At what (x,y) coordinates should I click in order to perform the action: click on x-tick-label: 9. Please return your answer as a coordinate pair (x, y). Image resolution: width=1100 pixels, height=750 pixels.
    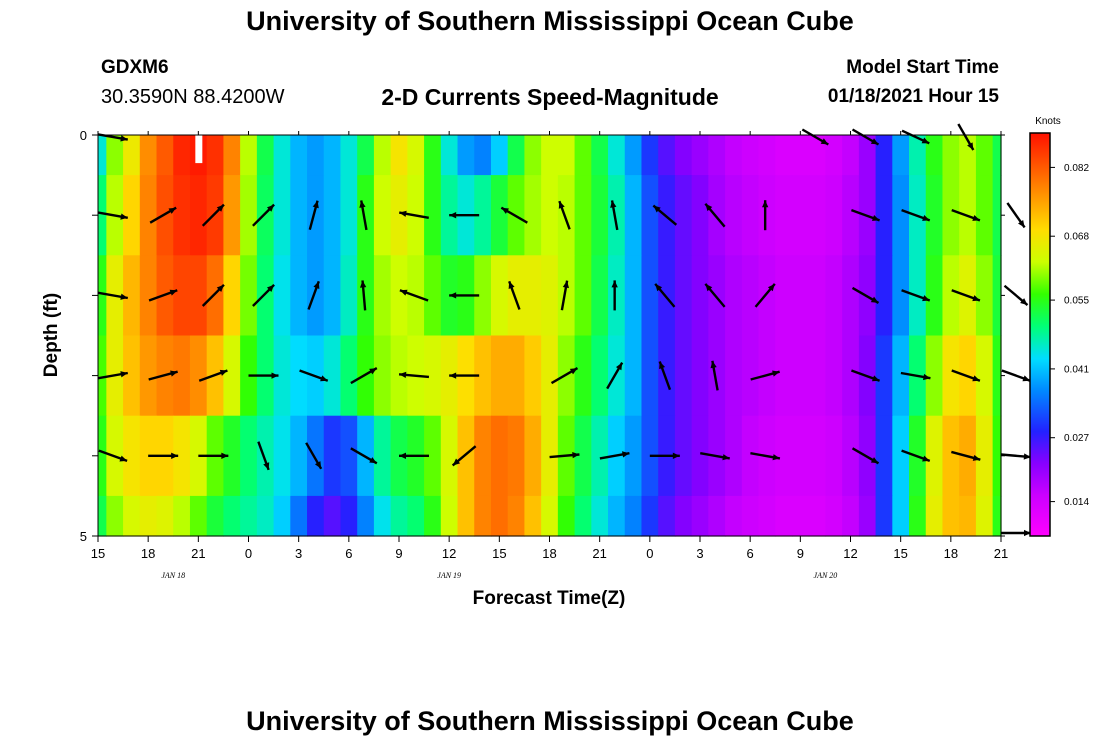
    Looking at the image, I should click on (398, 553).